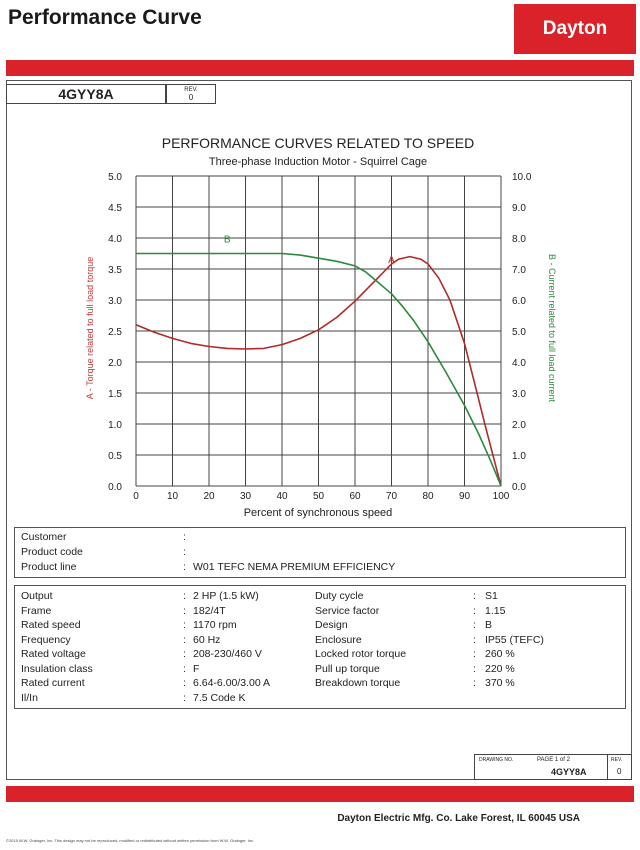  Describe the element at coordinates (282, 496) in the screenshot. I see `x-tick-label: 40` at that location.